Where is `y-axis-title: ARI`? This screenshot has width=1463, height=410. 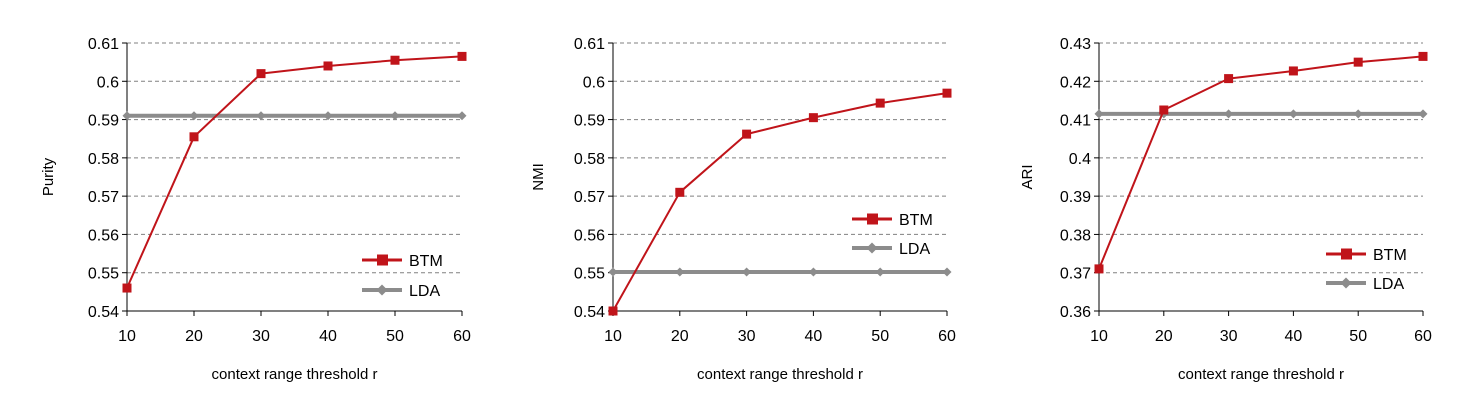
y-axis-title: ARI is located at coordinates (1027, 176).